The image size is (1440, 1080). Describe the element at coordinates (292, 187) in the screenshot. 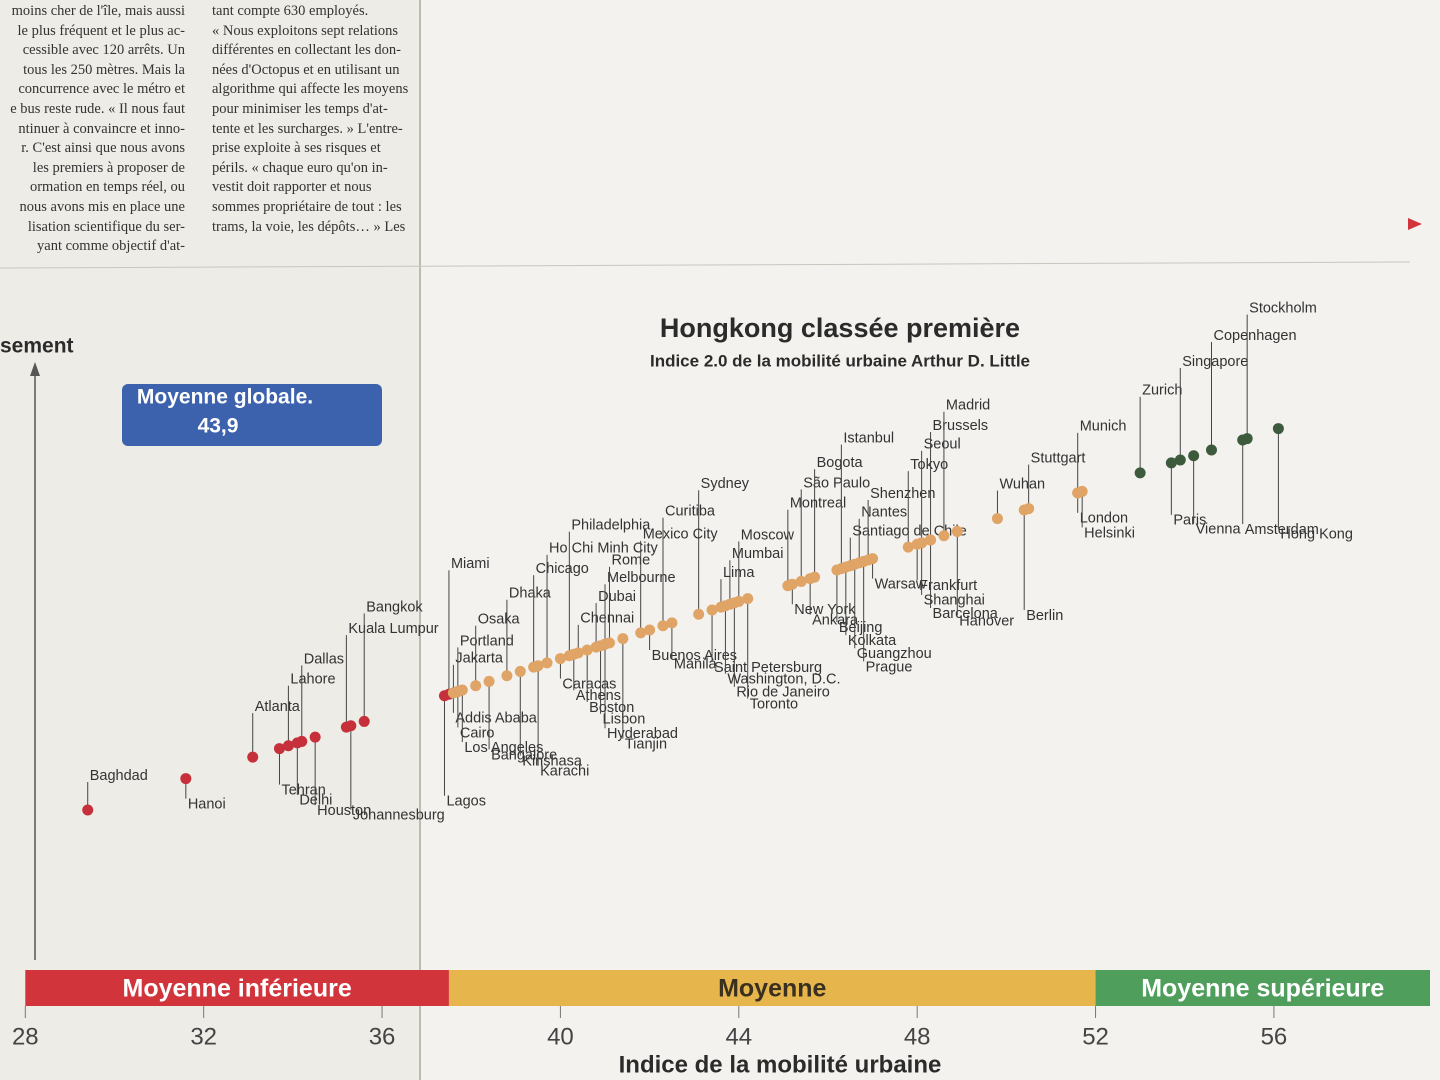

I see `text-line: vestit doit rapporter et nous` at that location.